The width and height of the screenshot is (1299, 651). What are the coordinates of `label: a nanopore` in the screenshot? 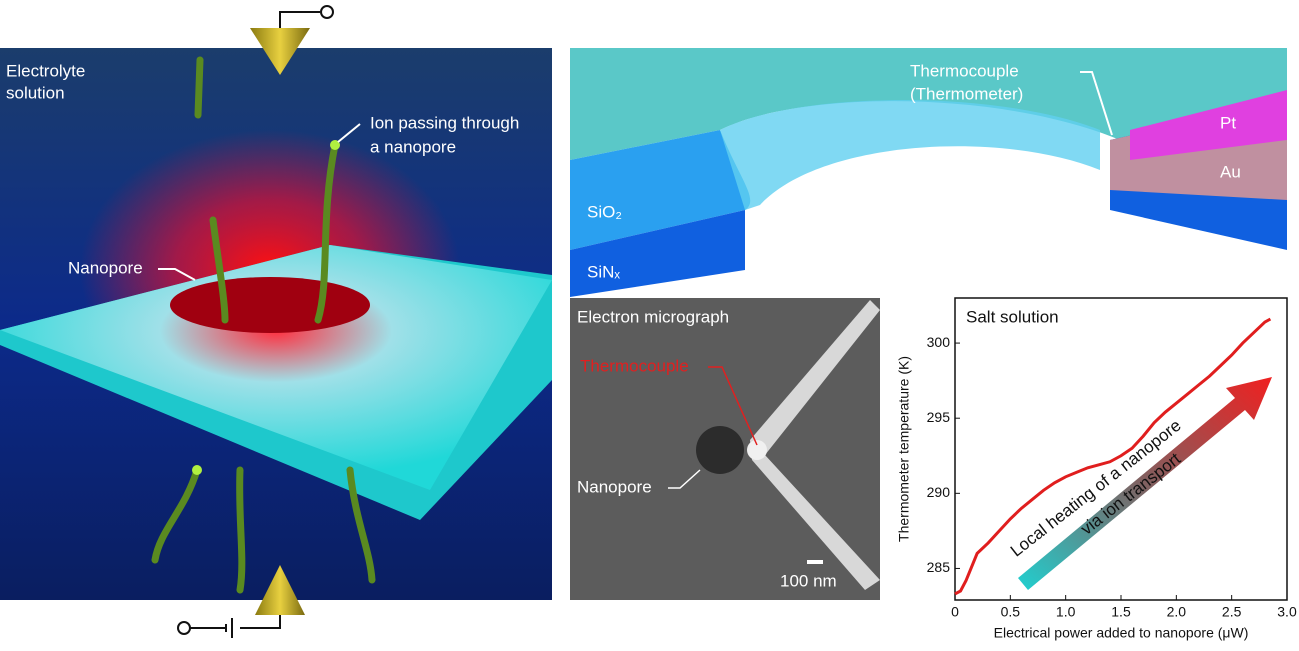 It's located at (413, 146).